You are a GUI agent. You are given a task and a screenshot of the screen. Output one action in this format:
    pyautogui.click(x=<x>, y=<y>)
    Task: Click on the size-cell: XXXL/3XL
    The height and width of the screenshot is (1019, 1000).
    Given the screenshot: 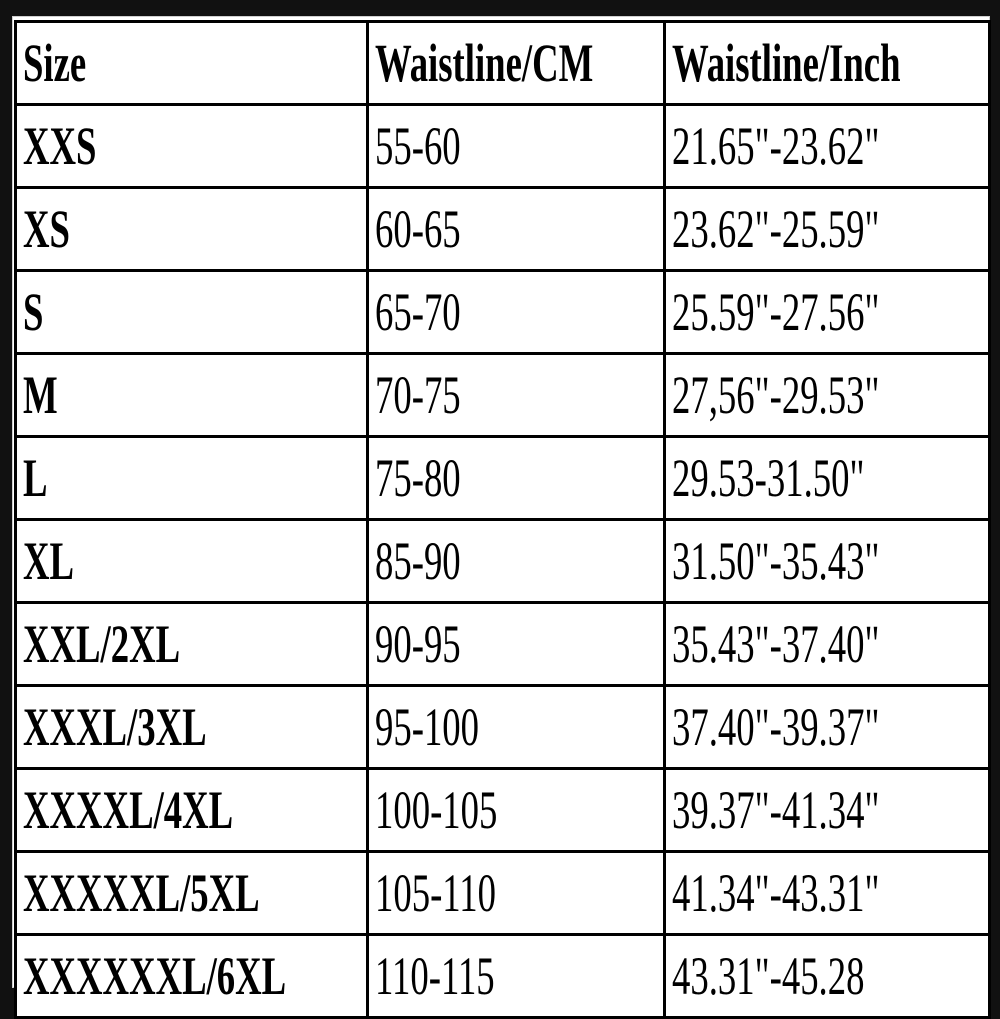 What is the action you would take?
    pyautogui.click(x=191, y=727)
    